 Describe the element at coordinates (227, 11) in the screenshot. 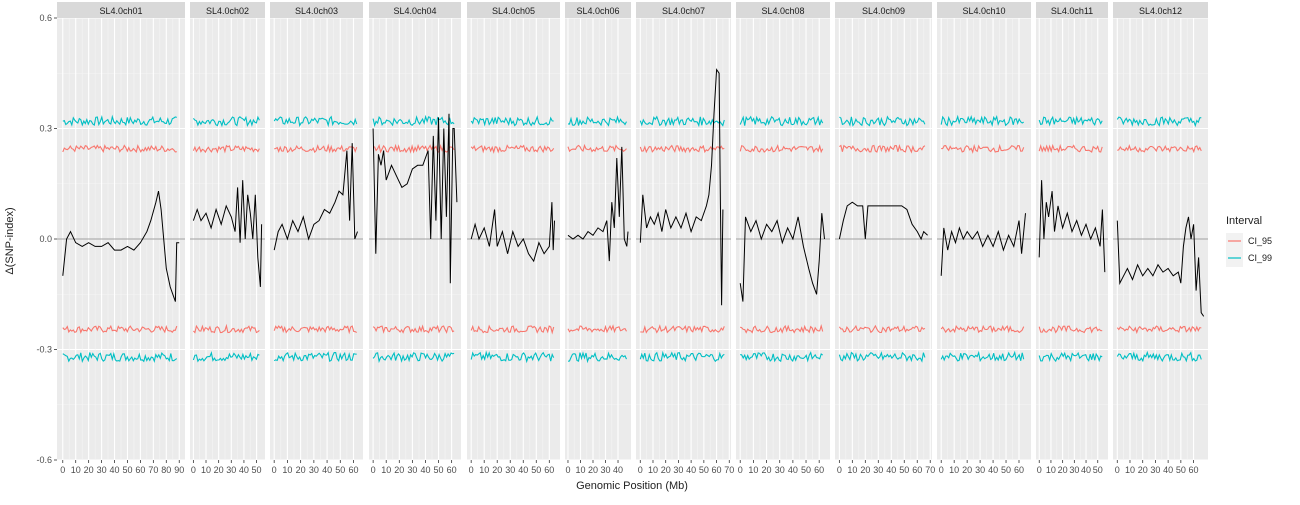

I see `facet-strip-label: SL4.0ch02` at that location.